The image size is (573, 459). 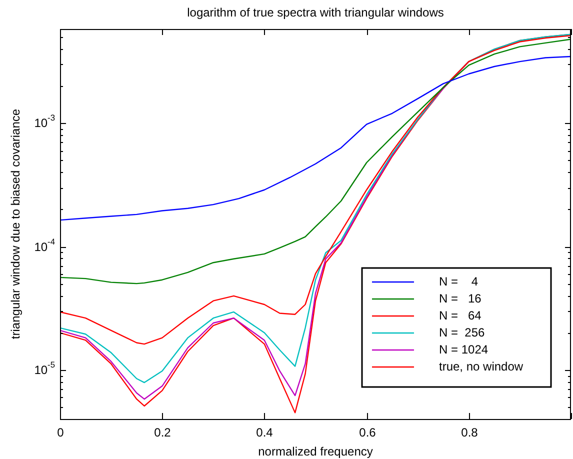 I want to click on legend-label: true, no window, so click(x=481, y=366).